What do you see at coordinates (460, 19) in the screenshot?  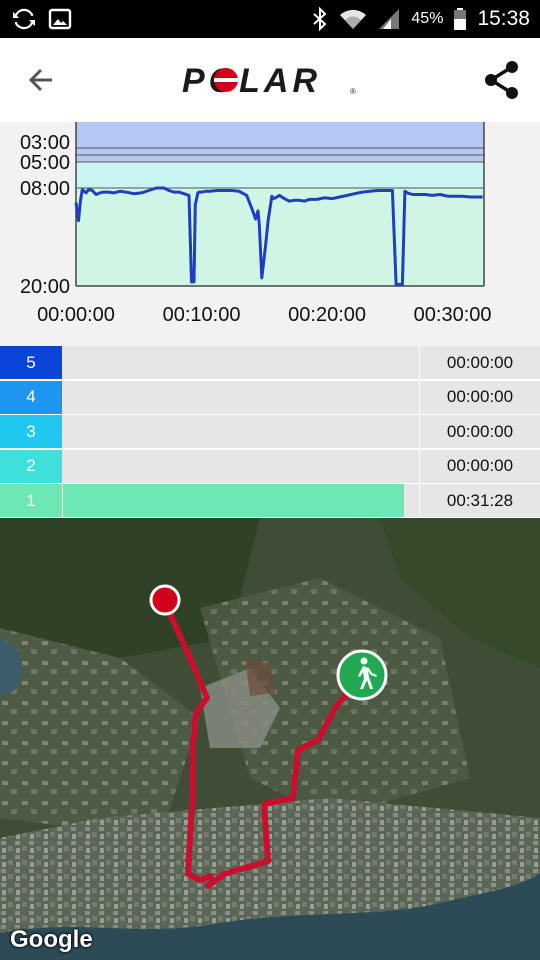 I see `battery-icon` at bounding box center [460, 19].